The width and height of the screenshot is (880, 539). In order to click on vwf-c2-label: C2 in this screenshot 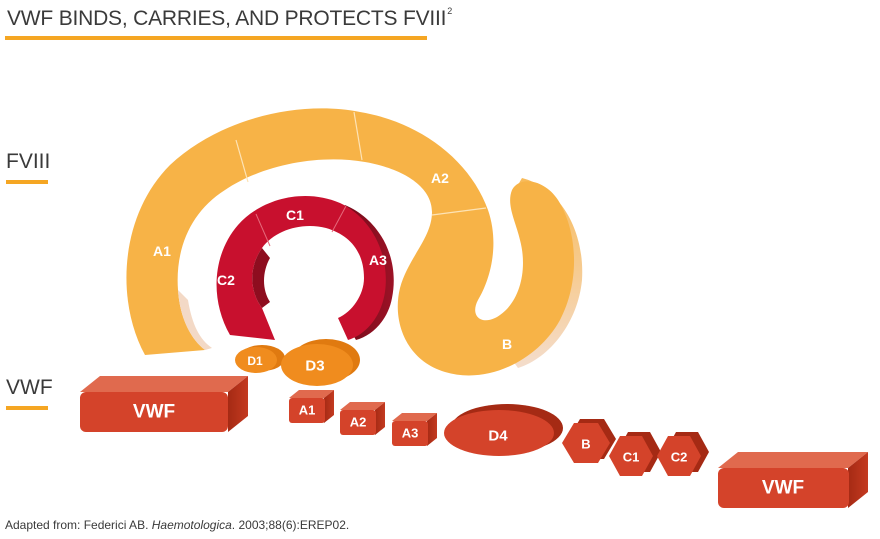, I will do `click(679, 457)`.